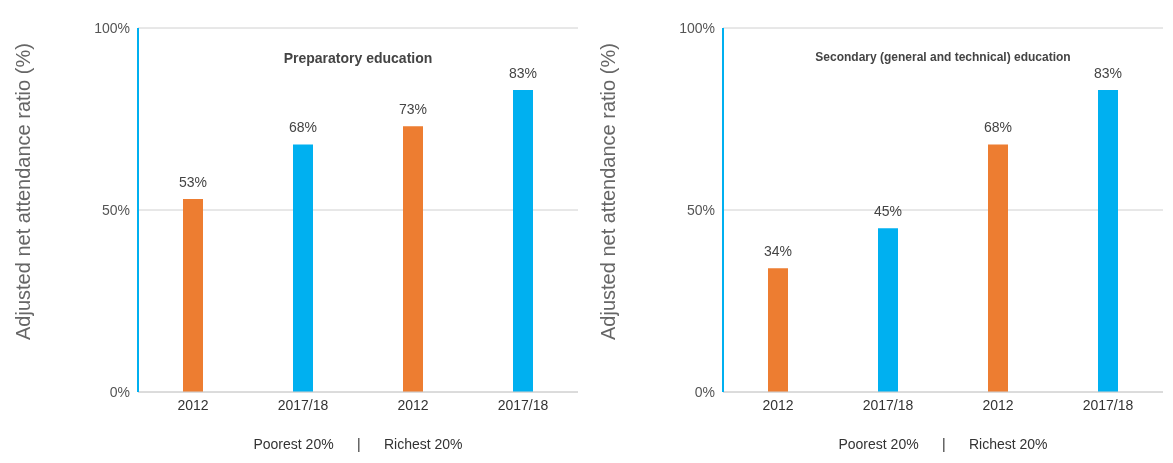 This screenshot has height=463, width=1173. What do you see at coordinates (888, 211) in the screenshot?
I see `data-label: 45%` at bounding box center [888, 211].